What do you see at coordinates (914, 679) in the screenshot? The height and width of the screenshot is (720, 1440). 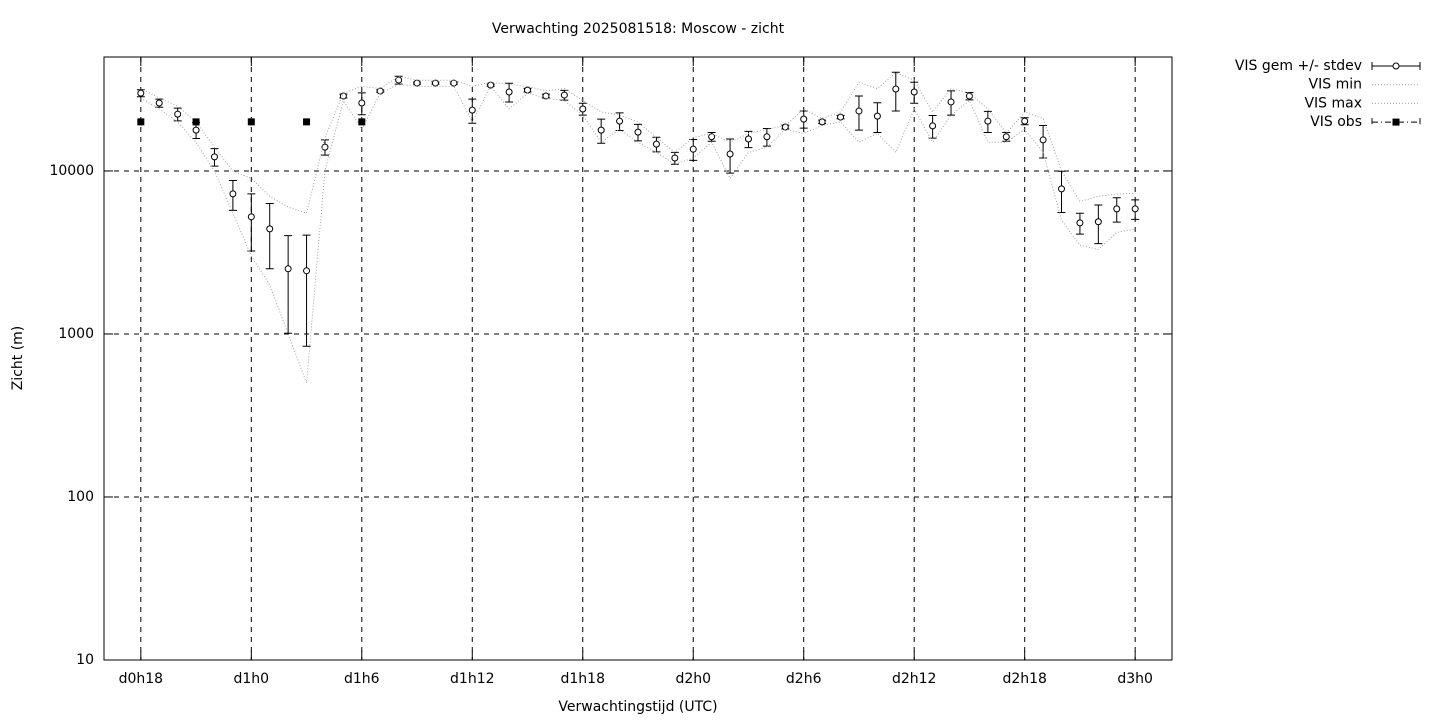 I see `x-tick-label: d2h12` at bounding box center [914, 679].